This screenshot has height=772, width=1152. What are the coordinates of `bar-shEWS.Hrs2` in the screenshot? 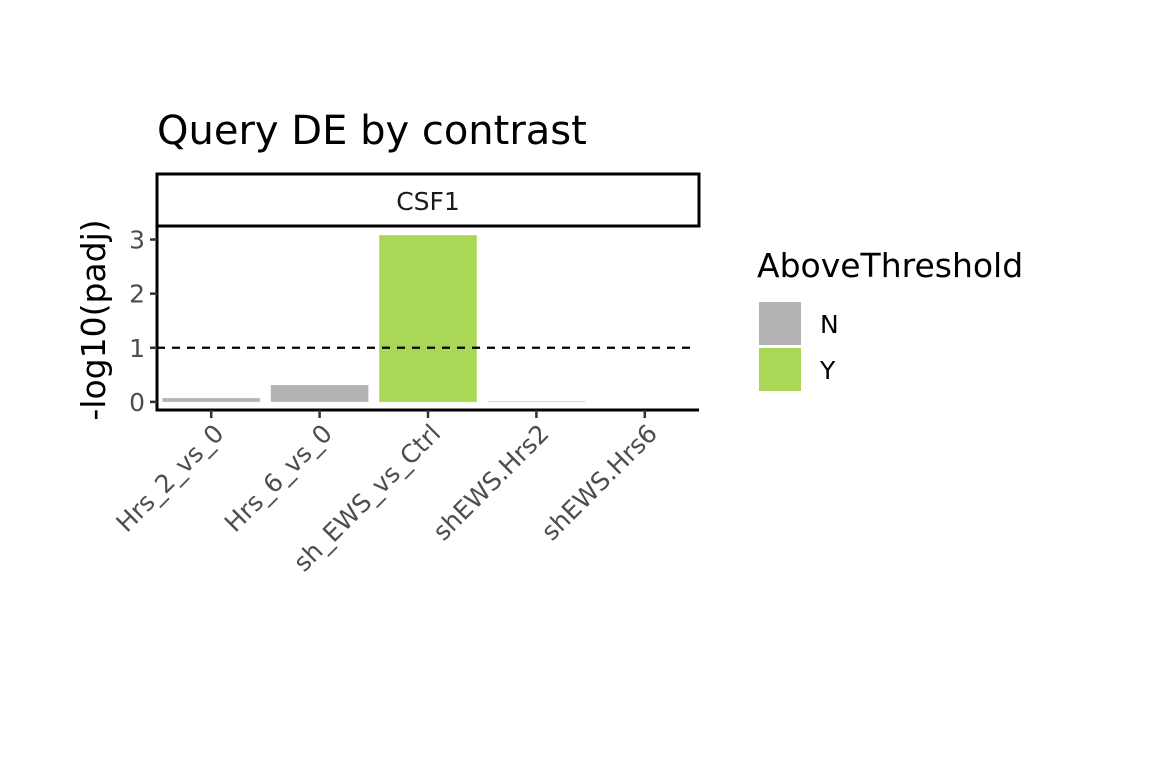 It's located at (536, 401).